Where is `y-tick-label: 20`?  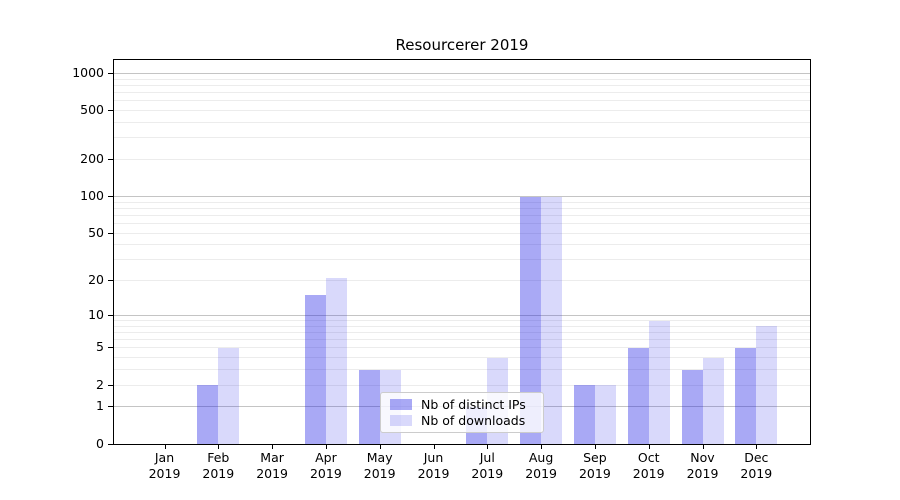 y-tick-label: 20 is located at coordinates (96, 280).